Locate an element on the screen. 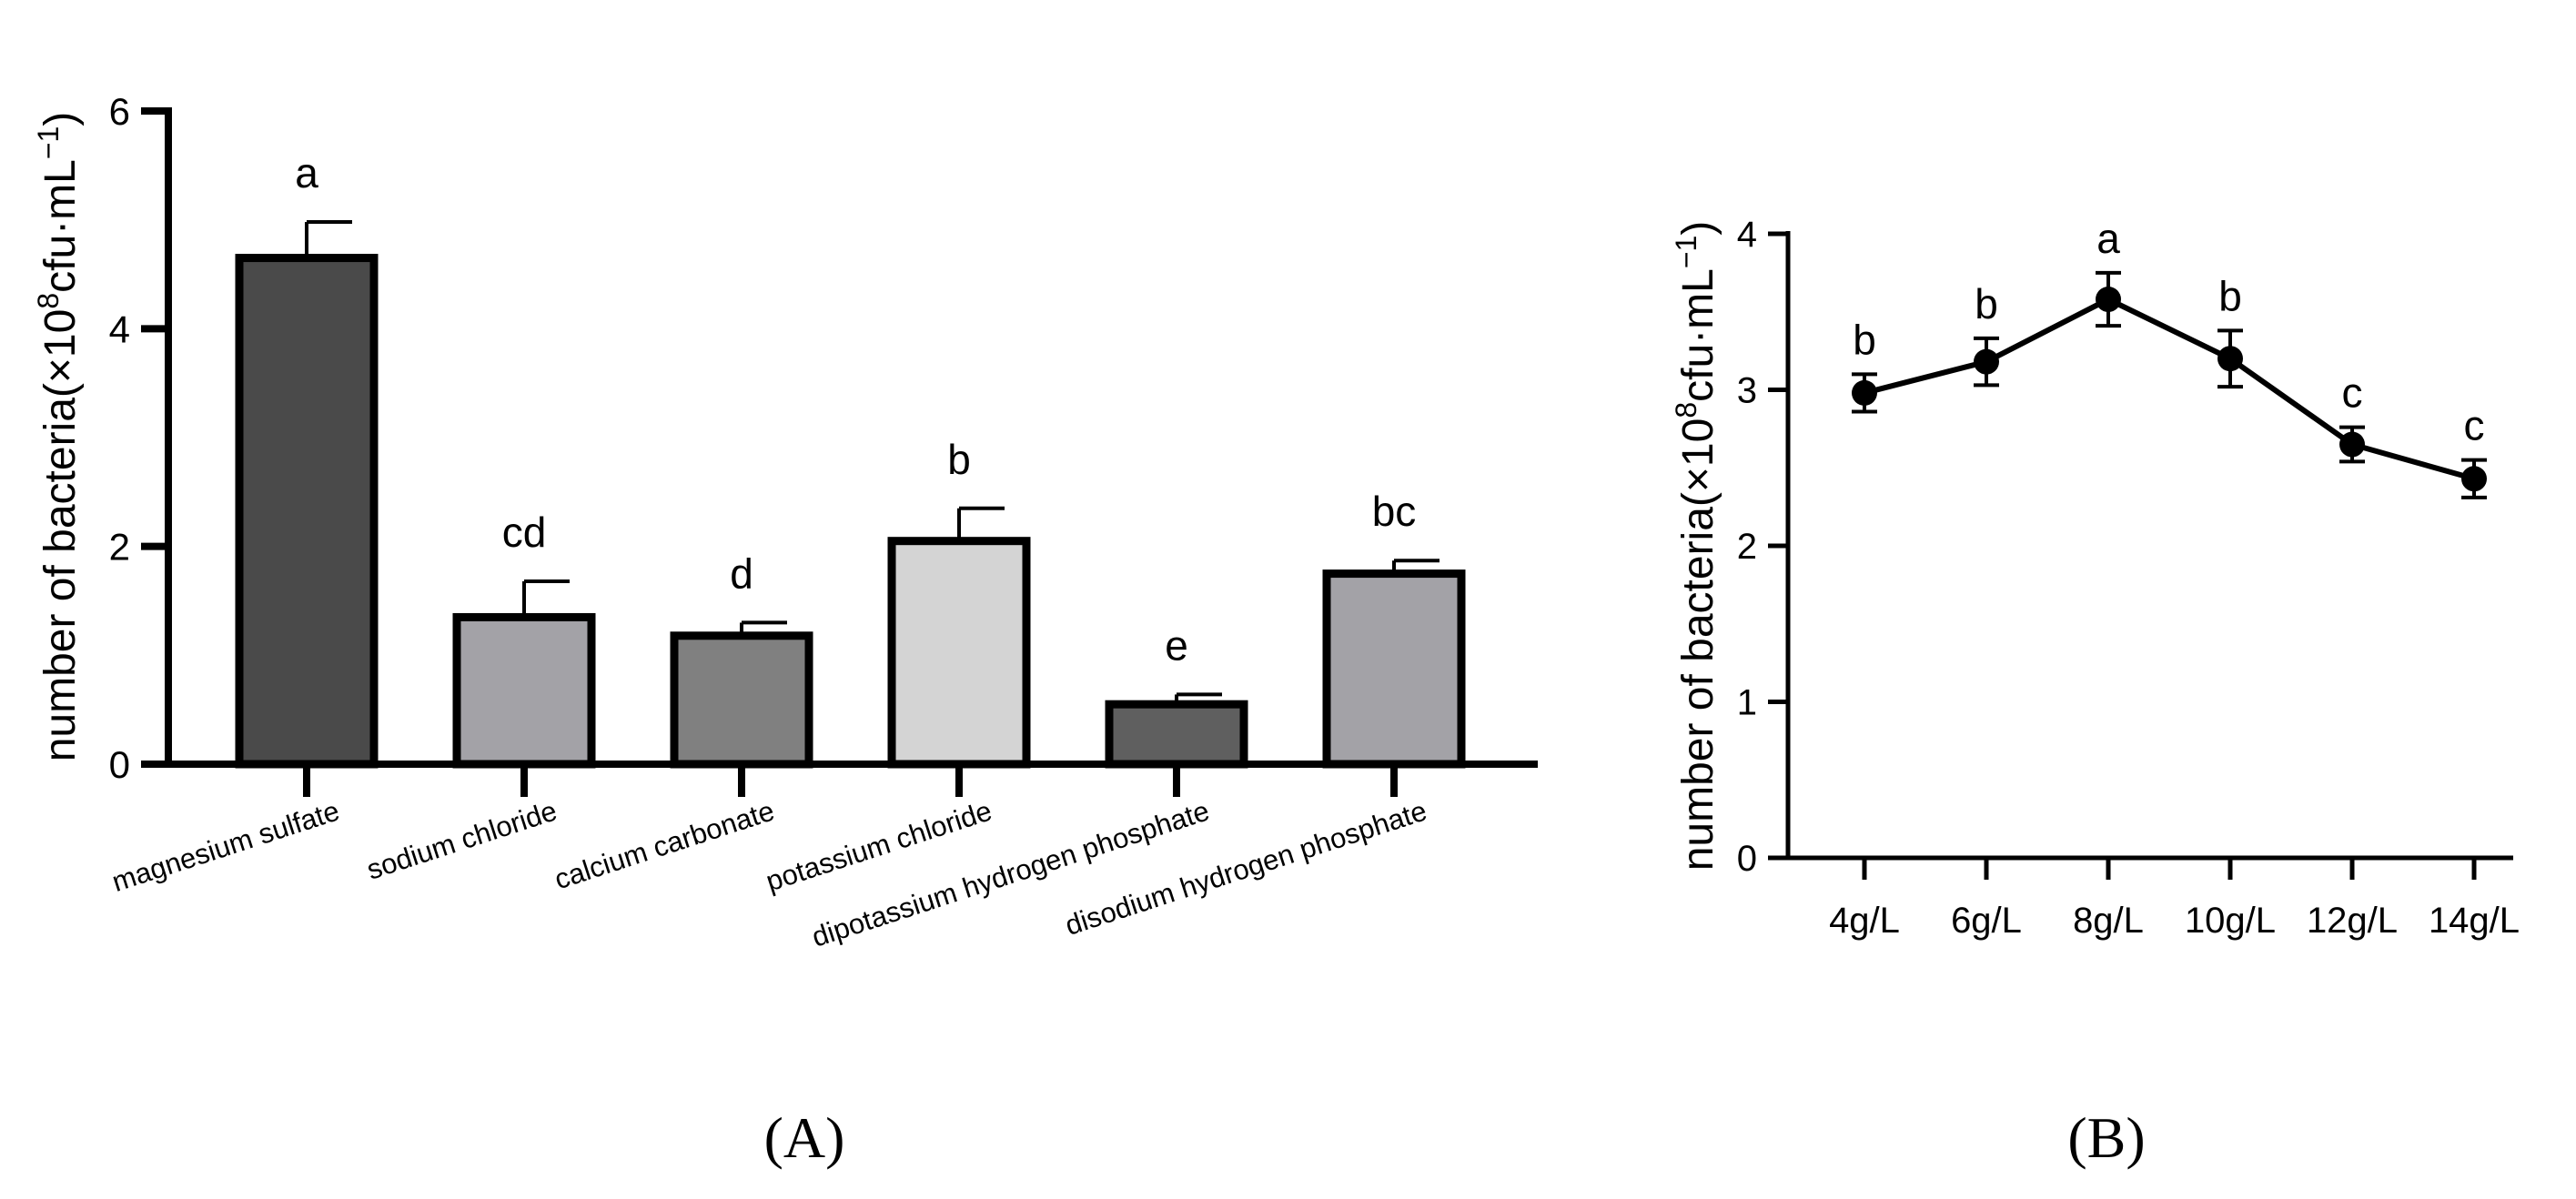  x-tick-label: dipotassium hydrogen phosphate is located at coordinates (1011, 873).